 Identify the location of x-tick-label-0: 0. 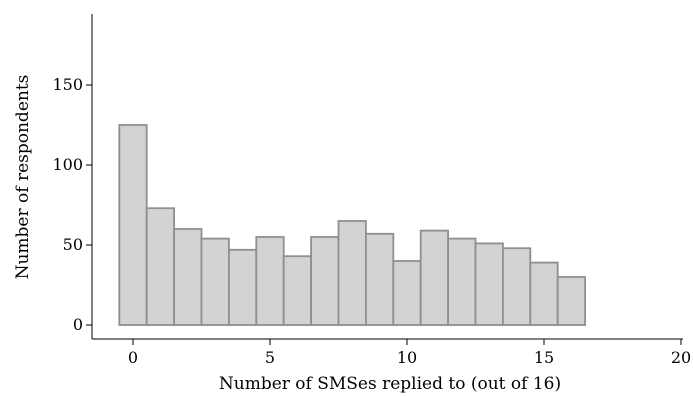
(133, 357).